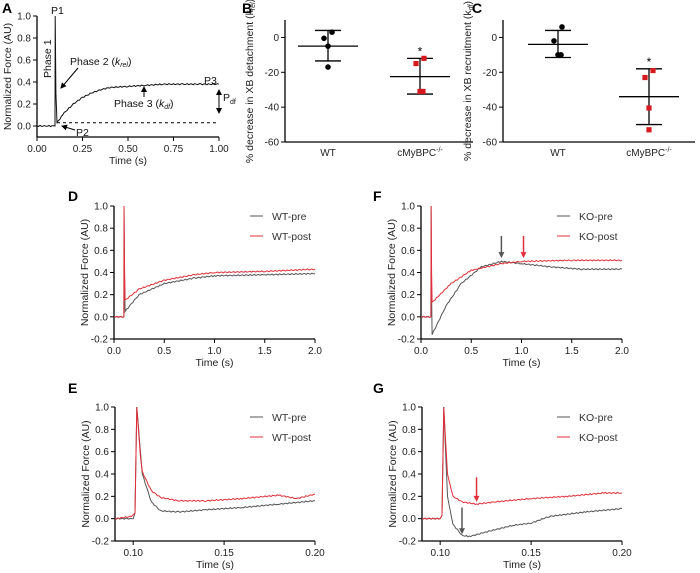 The height and width of the screenshot is (573, 700). What do you see at coordinates (215, 351) in the screenshot?
I see `x-tick-label: 1.0` at bounding box center [215, 351].